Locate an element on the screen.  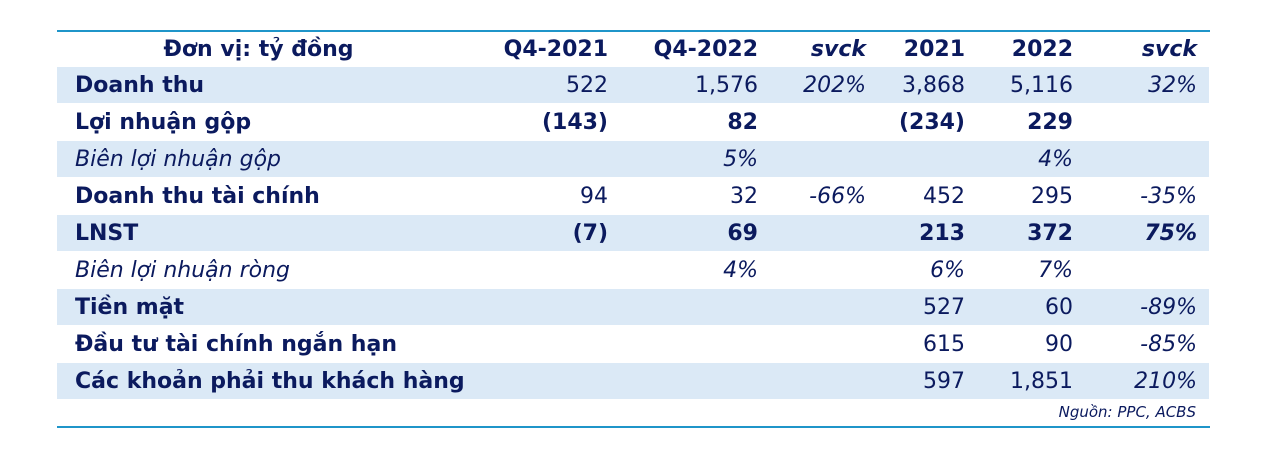
row-label: Doanh thu tài chính is located at coordinates (264, 196).